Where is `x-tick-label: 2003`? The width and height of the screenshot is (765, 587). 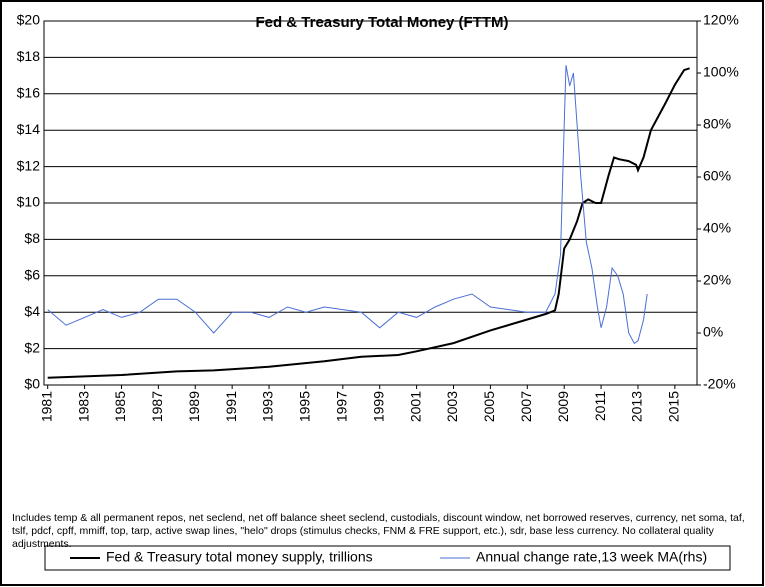
x-tick-label: 2003 is located at coordinates (452, 406).